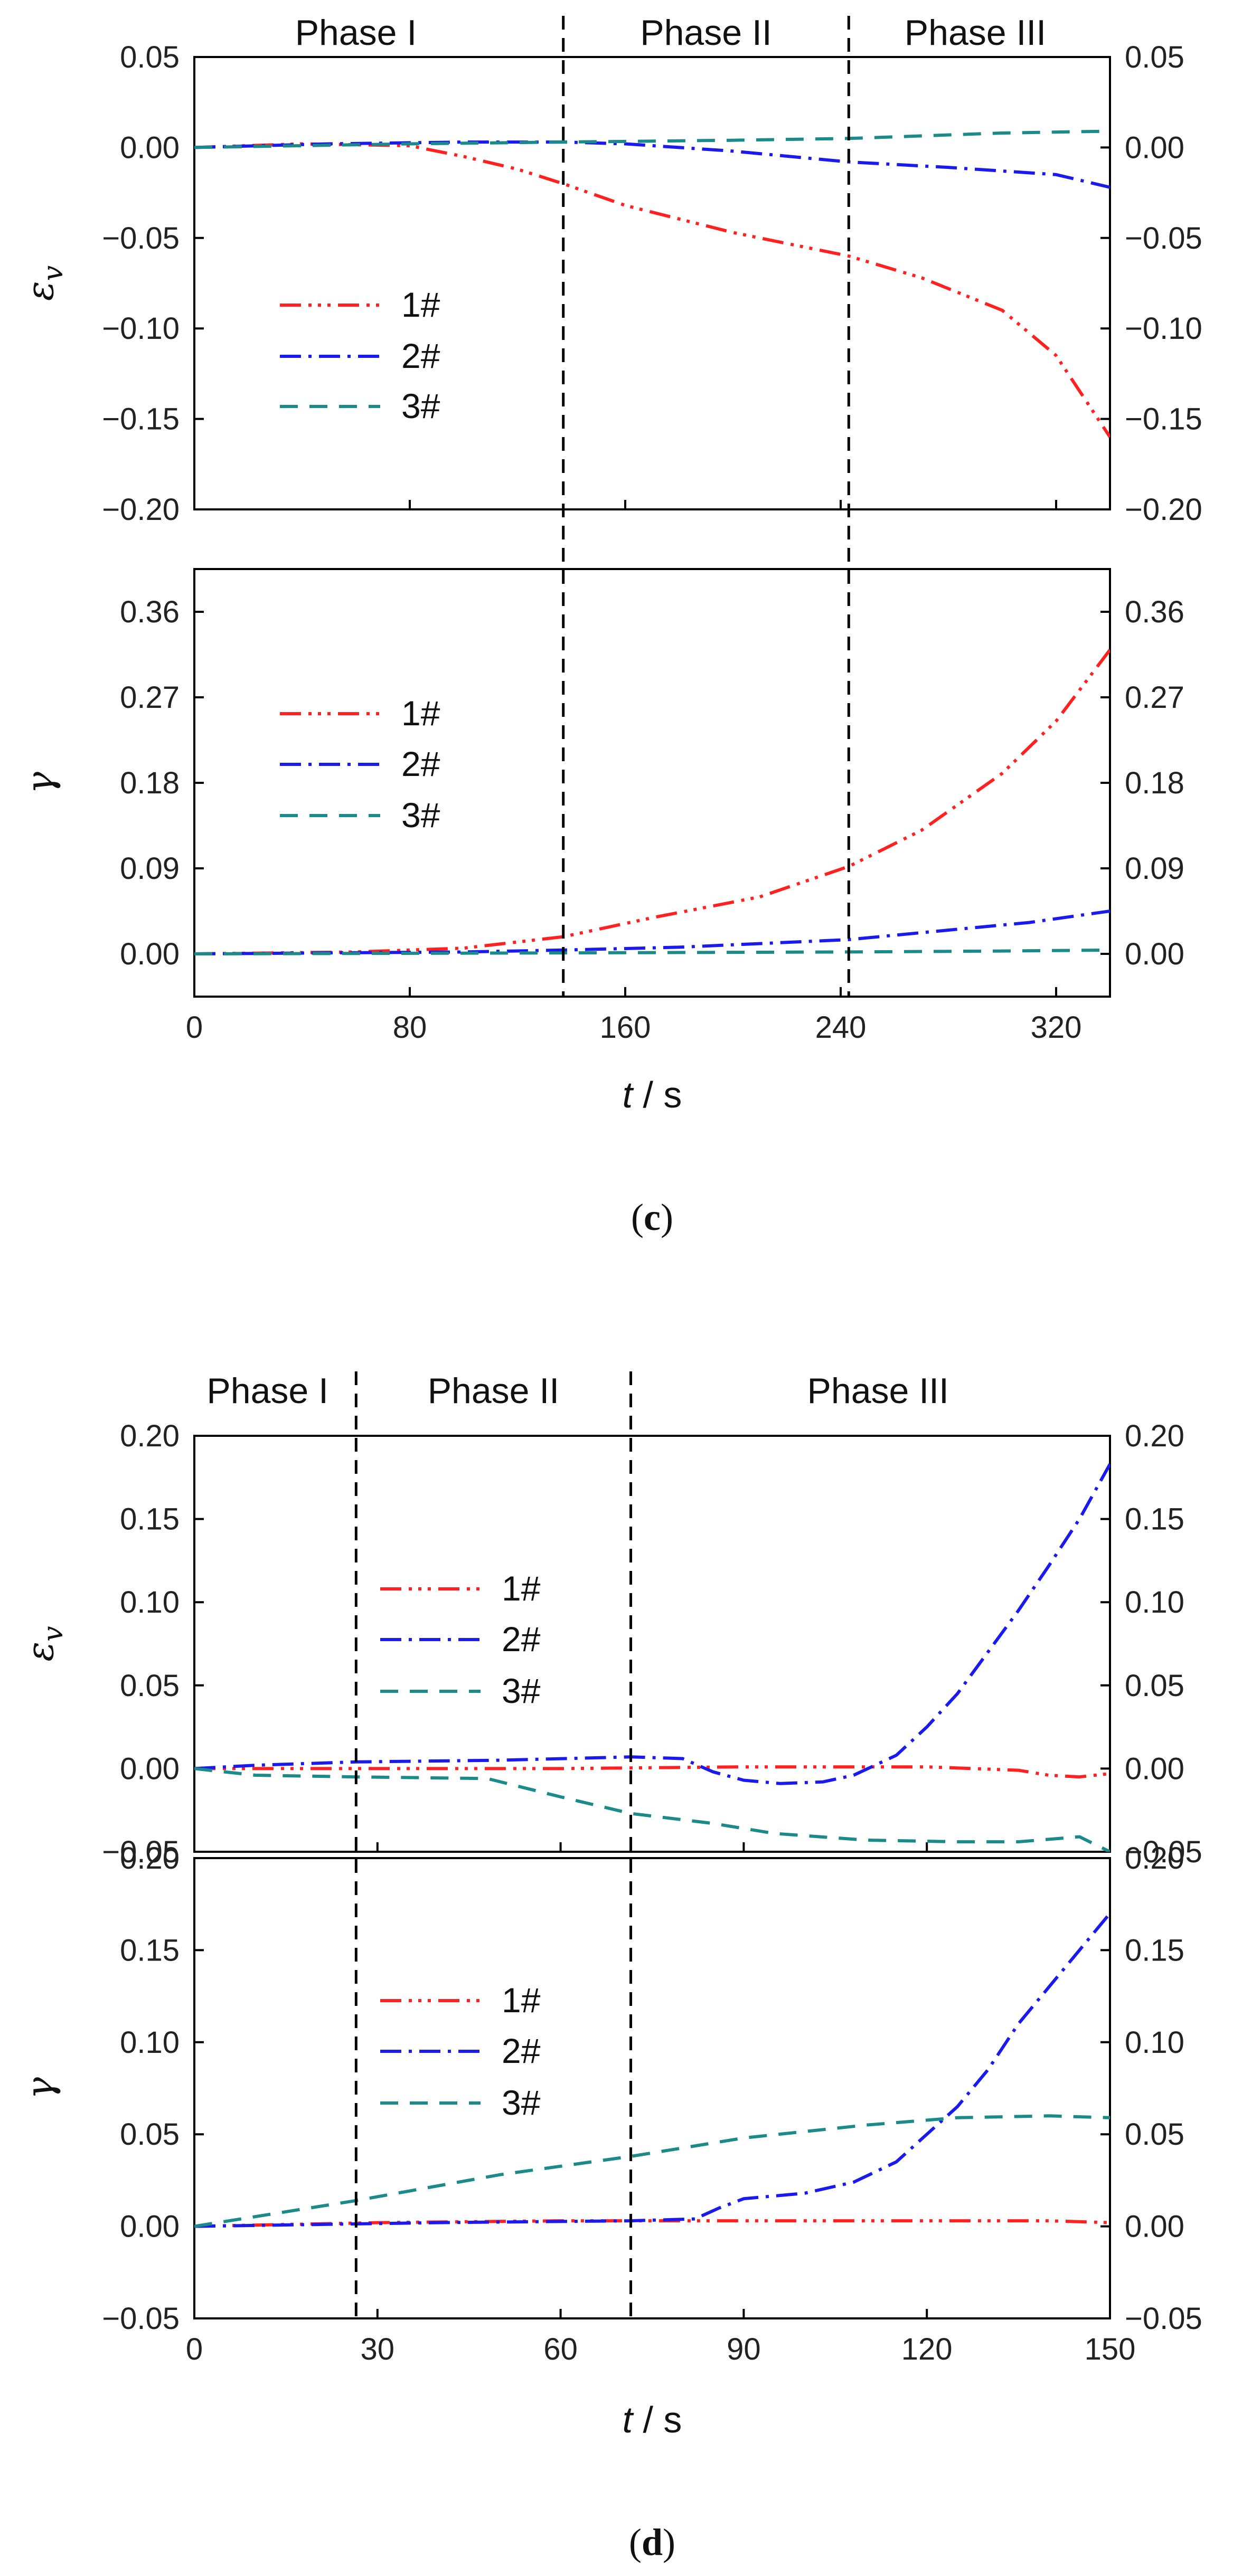 The height and width of the screenshot is (2576, 1242). I want to click on xtick-label: 320, so click(1056, 1027).